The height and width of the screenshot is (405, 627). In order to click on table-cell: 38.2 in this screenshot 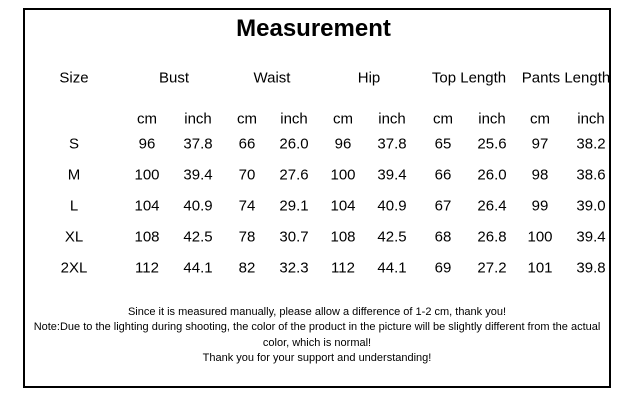, I will do `click(591, 144)`.